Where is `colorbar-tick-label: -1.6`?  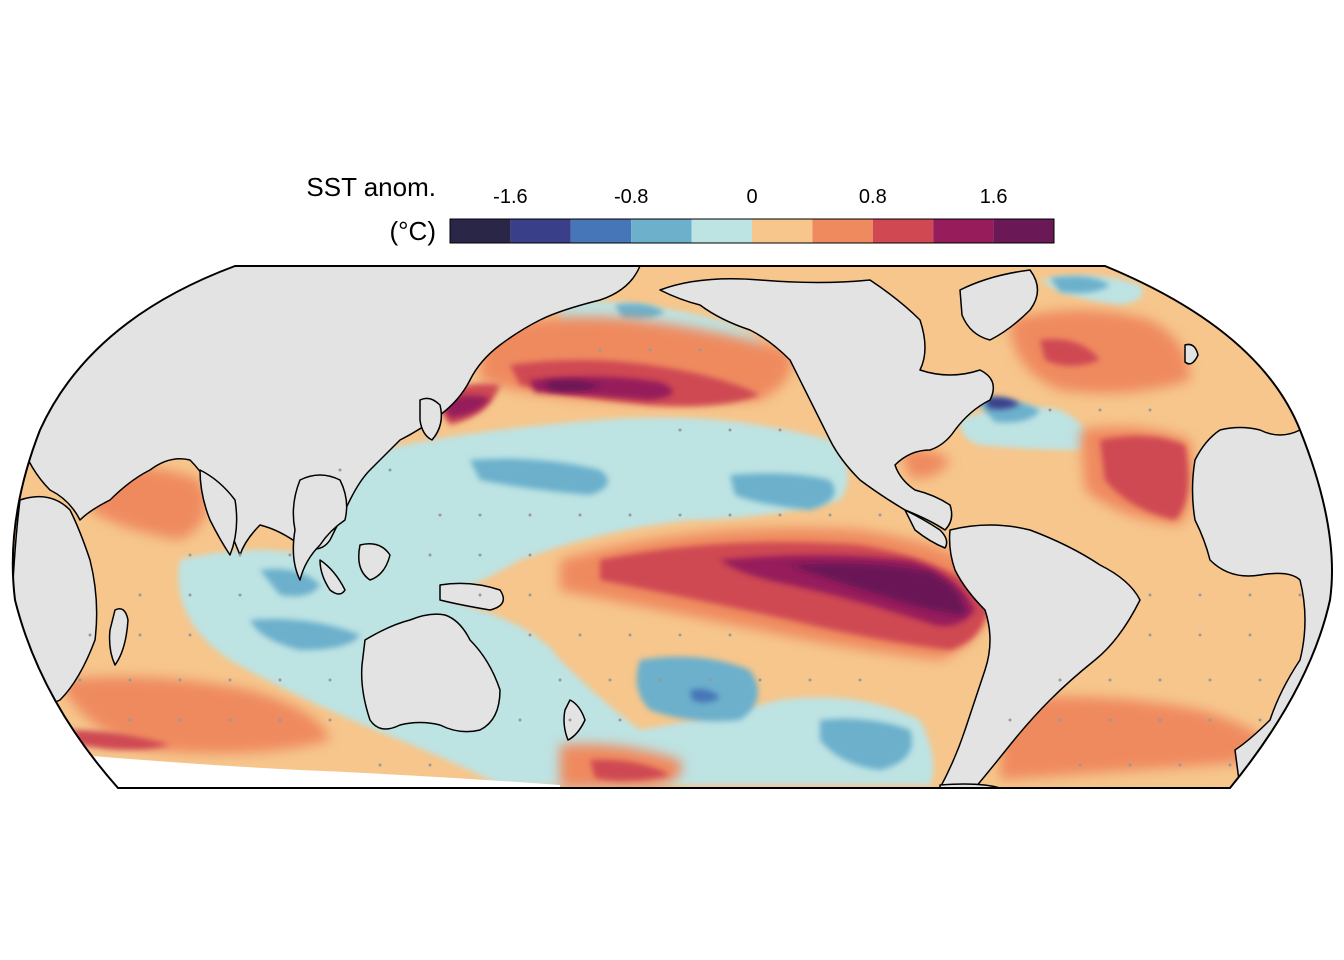 colorbar-tick-label: -1.6 is located at coordinates (510, 197).